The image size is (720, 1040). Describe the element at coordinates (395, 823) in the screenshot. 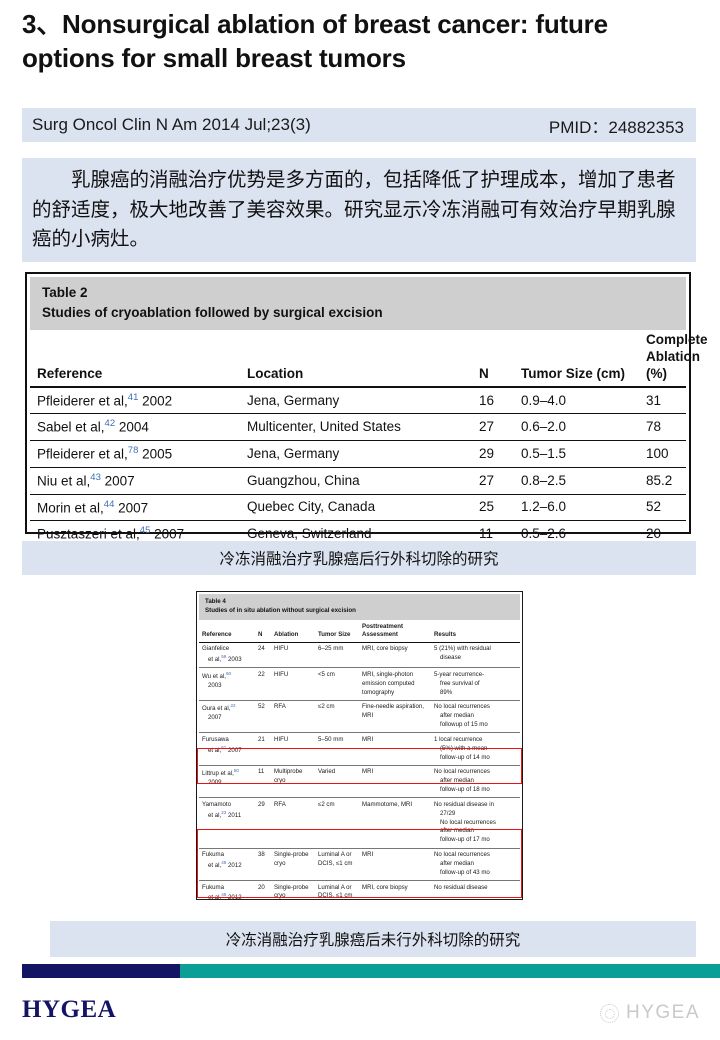

I see `table4-cell-assessment: Mammotome, MRI` at that location.